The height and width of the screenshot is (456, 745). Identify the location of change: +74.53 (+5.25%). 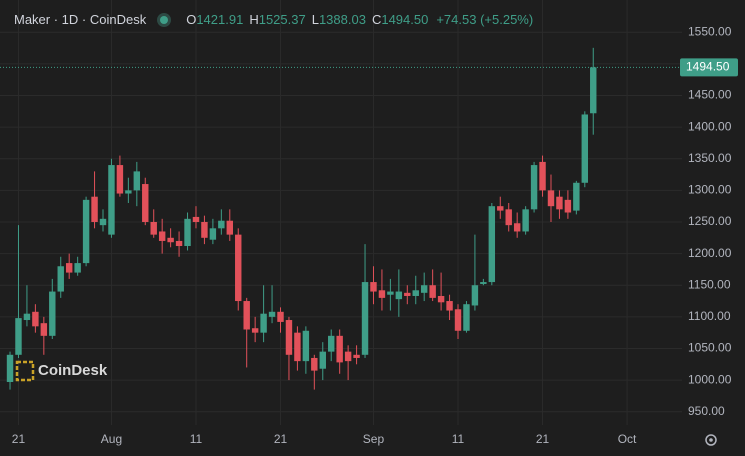
(485, 19).